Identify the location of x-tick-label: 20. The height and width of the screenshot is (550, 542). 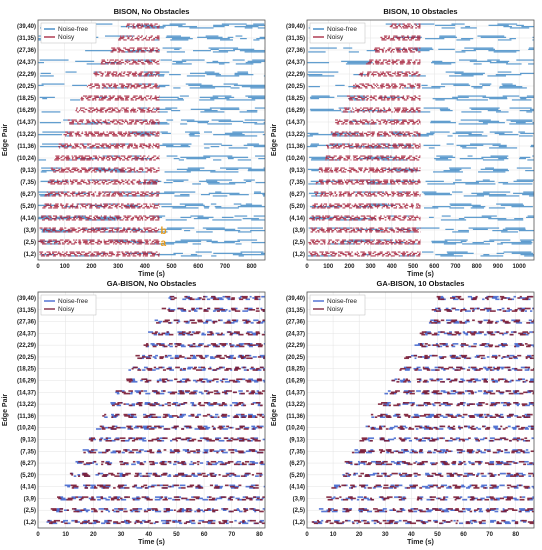
(93, 535).